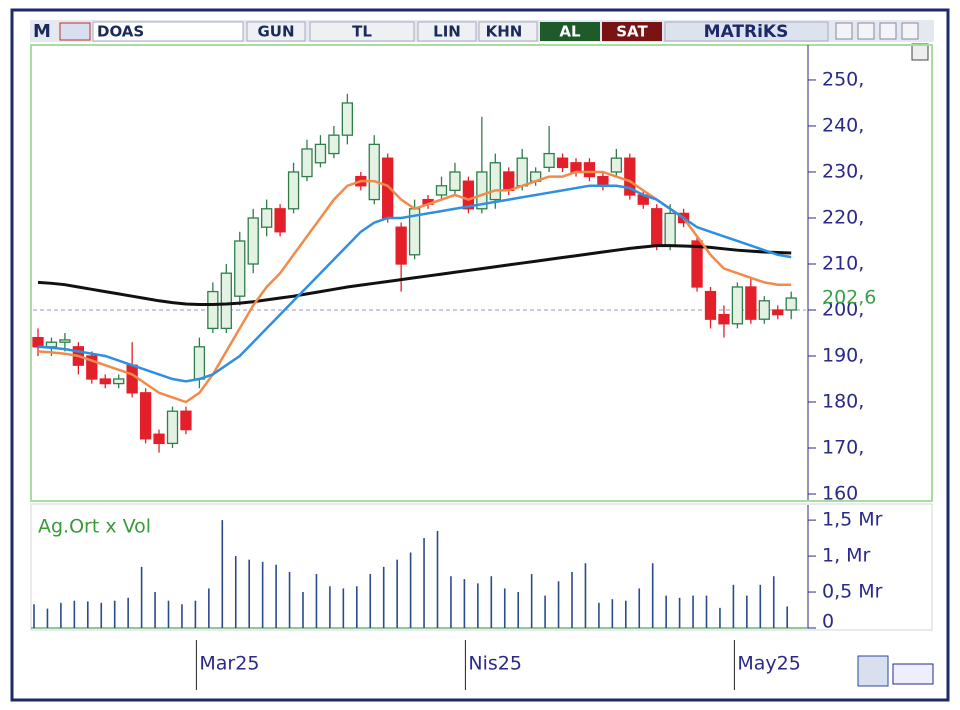 The width and height of the screenshot is (960, 710). Describe the element at coordinates (852, 592) in the screenshot. I see `y-tick-label: 0,5 Mr` at that location.